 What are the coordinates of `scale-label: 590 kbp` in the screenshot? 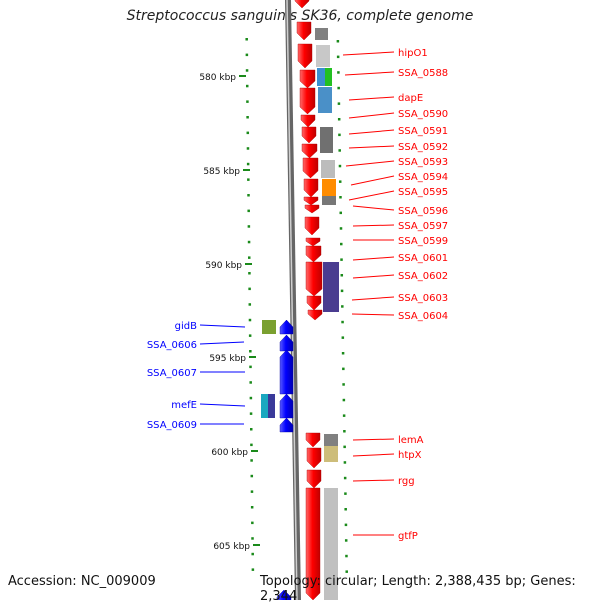 It's located at (223, 266).